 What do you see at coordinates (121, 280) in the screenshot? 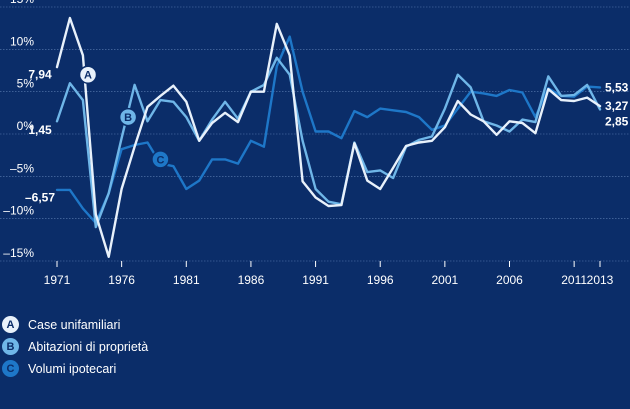
I see `x-tick-label: 1976` at bounding box center [121, 280].